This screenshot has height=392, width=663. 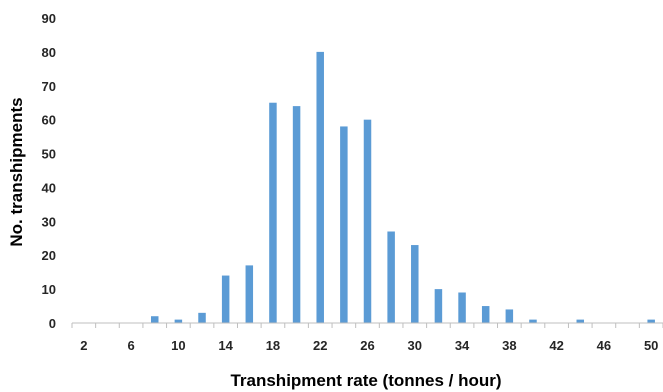 What do you see at coordinates (52, 323) in the screenshot?
I see `y-tick-label: 0` at bounding box center [52, 323].